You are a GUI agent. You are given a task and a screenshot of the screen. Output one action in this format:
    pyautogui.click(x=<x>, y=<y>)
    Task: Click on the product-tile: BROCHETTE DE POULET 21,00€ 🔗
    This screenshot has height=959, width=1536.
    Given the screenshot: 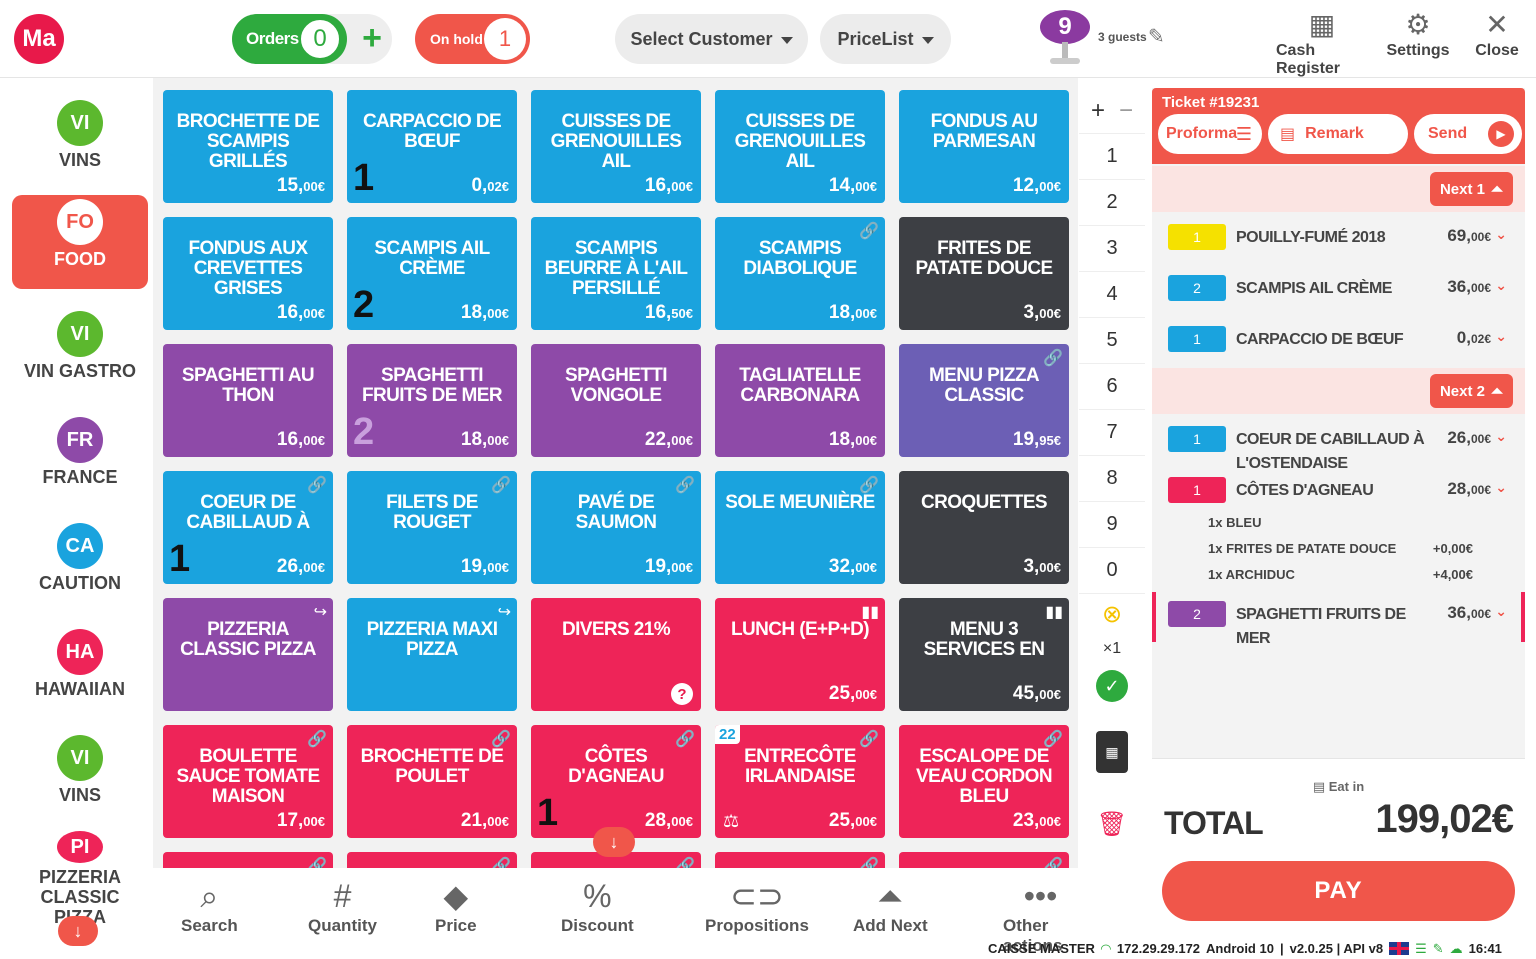 What is the action you would take?
    pyautogui.click(x=432, y=781)
    